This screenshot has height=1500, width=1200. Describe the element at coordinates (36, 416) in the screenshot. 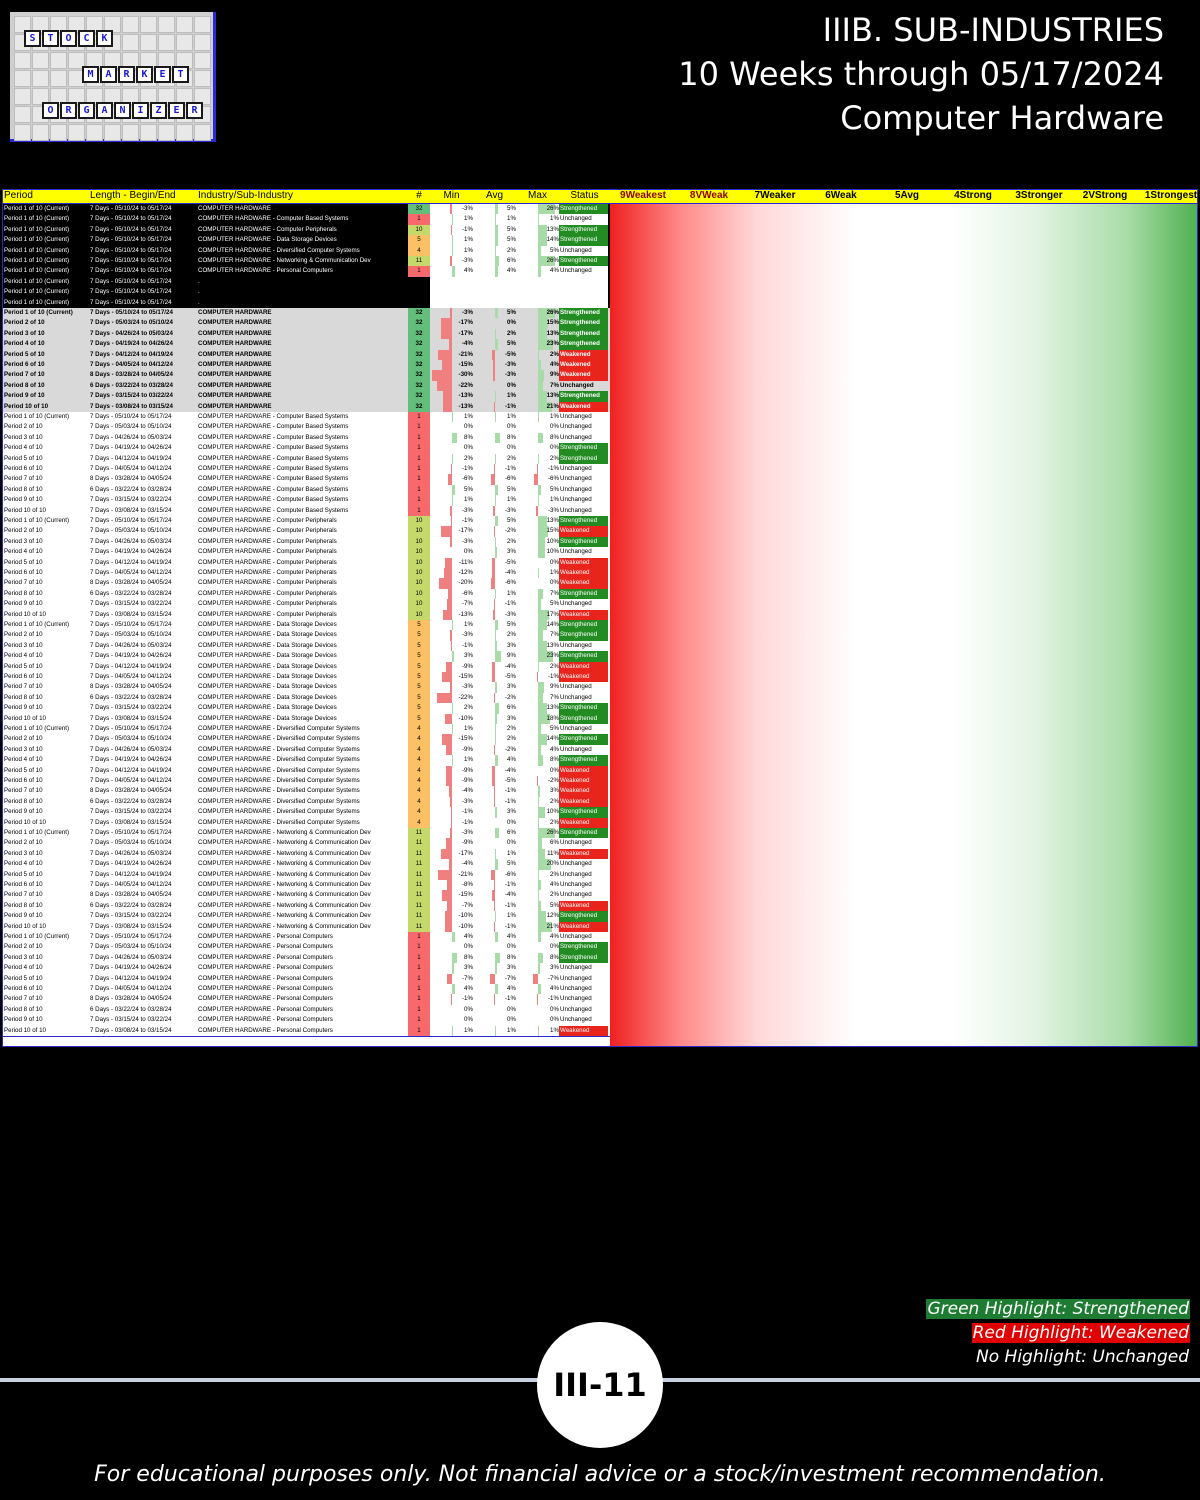

I see `period-cell: Period 1 of 10 (Current)` at that location.